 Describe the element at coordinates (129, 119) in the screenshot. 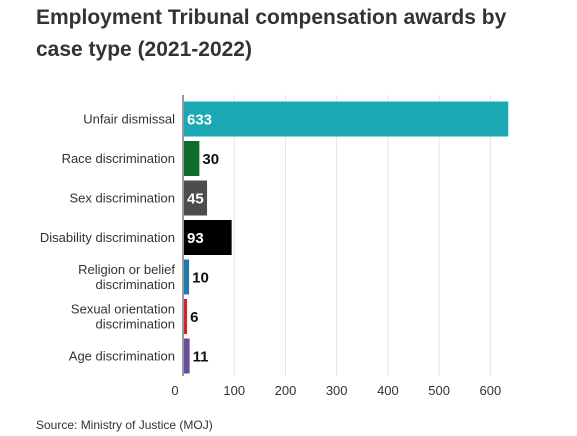

I see `category-label: Unfair dismissal` at that location.